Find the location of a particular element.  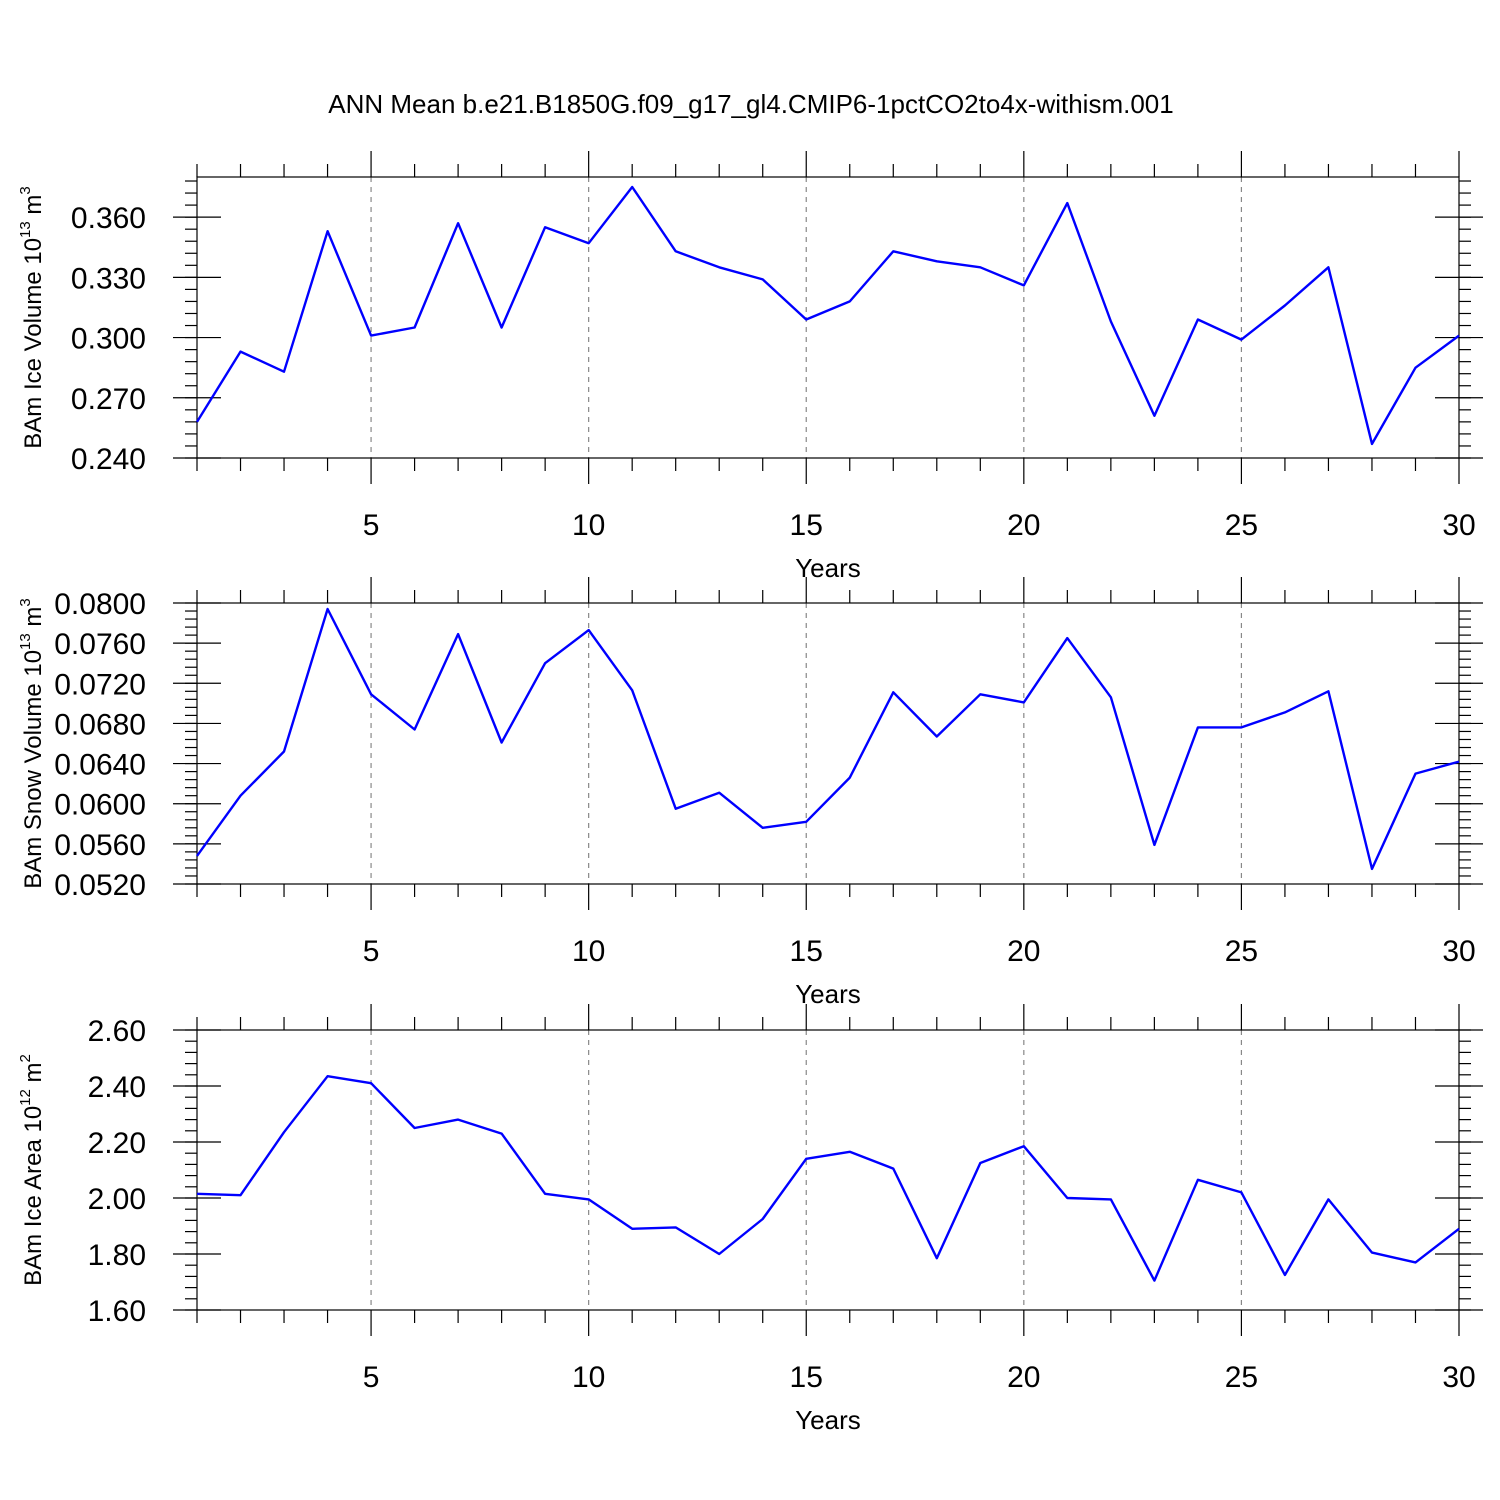

y-tick-label: 2.20 is located at coordinates (117, 1143).